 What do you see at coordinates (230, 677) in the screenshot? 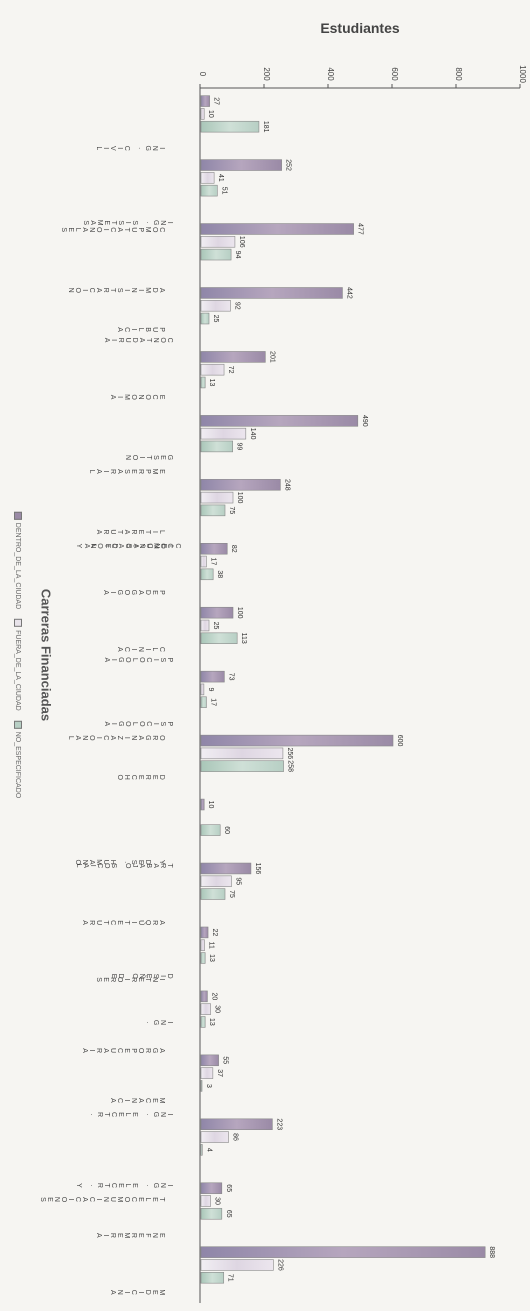
I see `value-label: 73` at bounding box center [230, 677].